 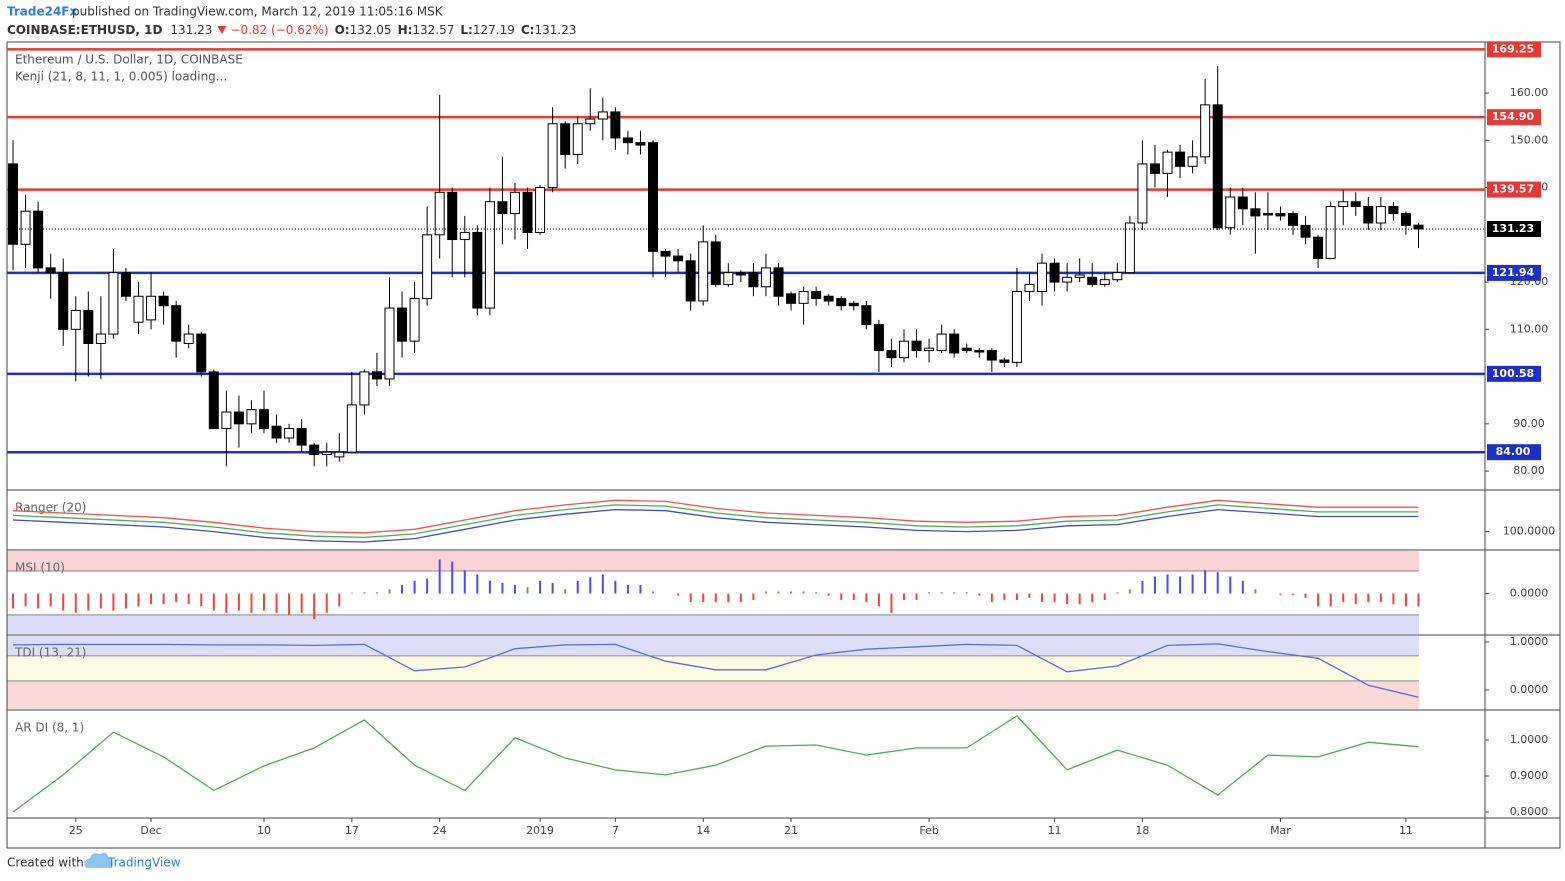 What do you see at coordinates (371, 30) in the screenshot?
I see `open: 132.05` at bounding box center [371, 30].